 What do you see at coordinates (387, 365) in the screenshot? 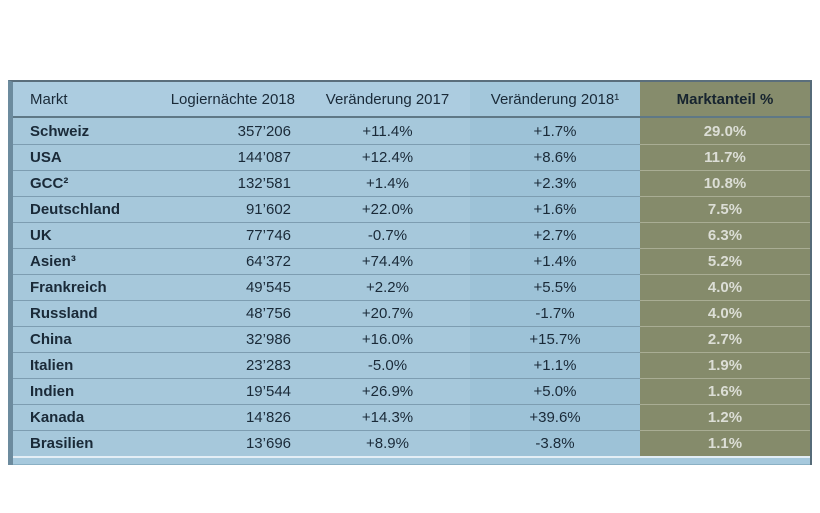
I see `change-2017-cell: -5.0%` at bounding box center [387, 365].